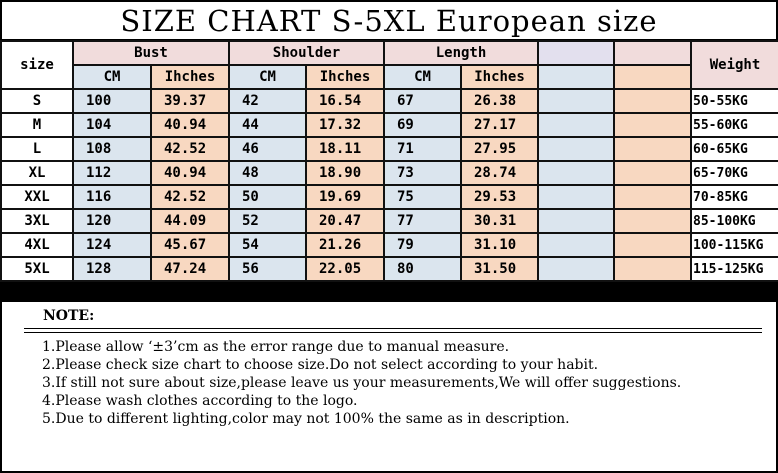 Image resolution: width=778 pixels, height=473 pixels. I want to click on length-cm-cell: 73, so click(422, 173).